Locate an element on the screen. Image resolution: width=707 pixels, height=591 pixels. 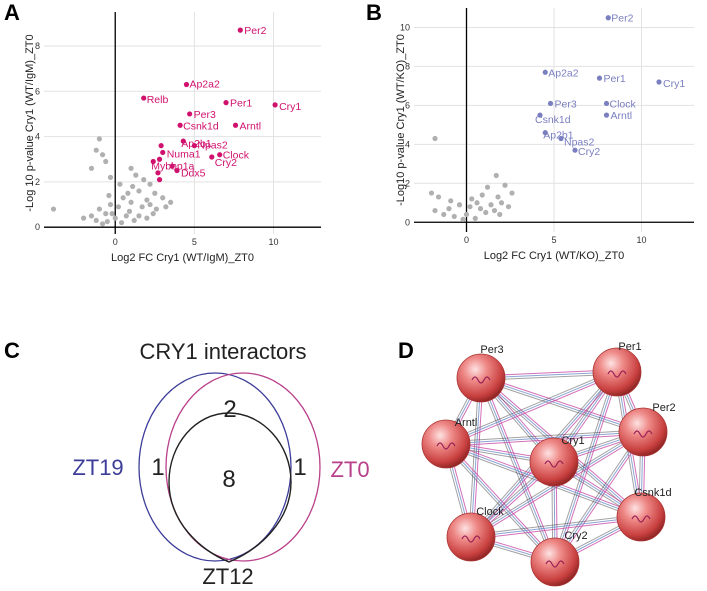
venn-count-zt19-only: 1 is located at coordinates (157, 467).